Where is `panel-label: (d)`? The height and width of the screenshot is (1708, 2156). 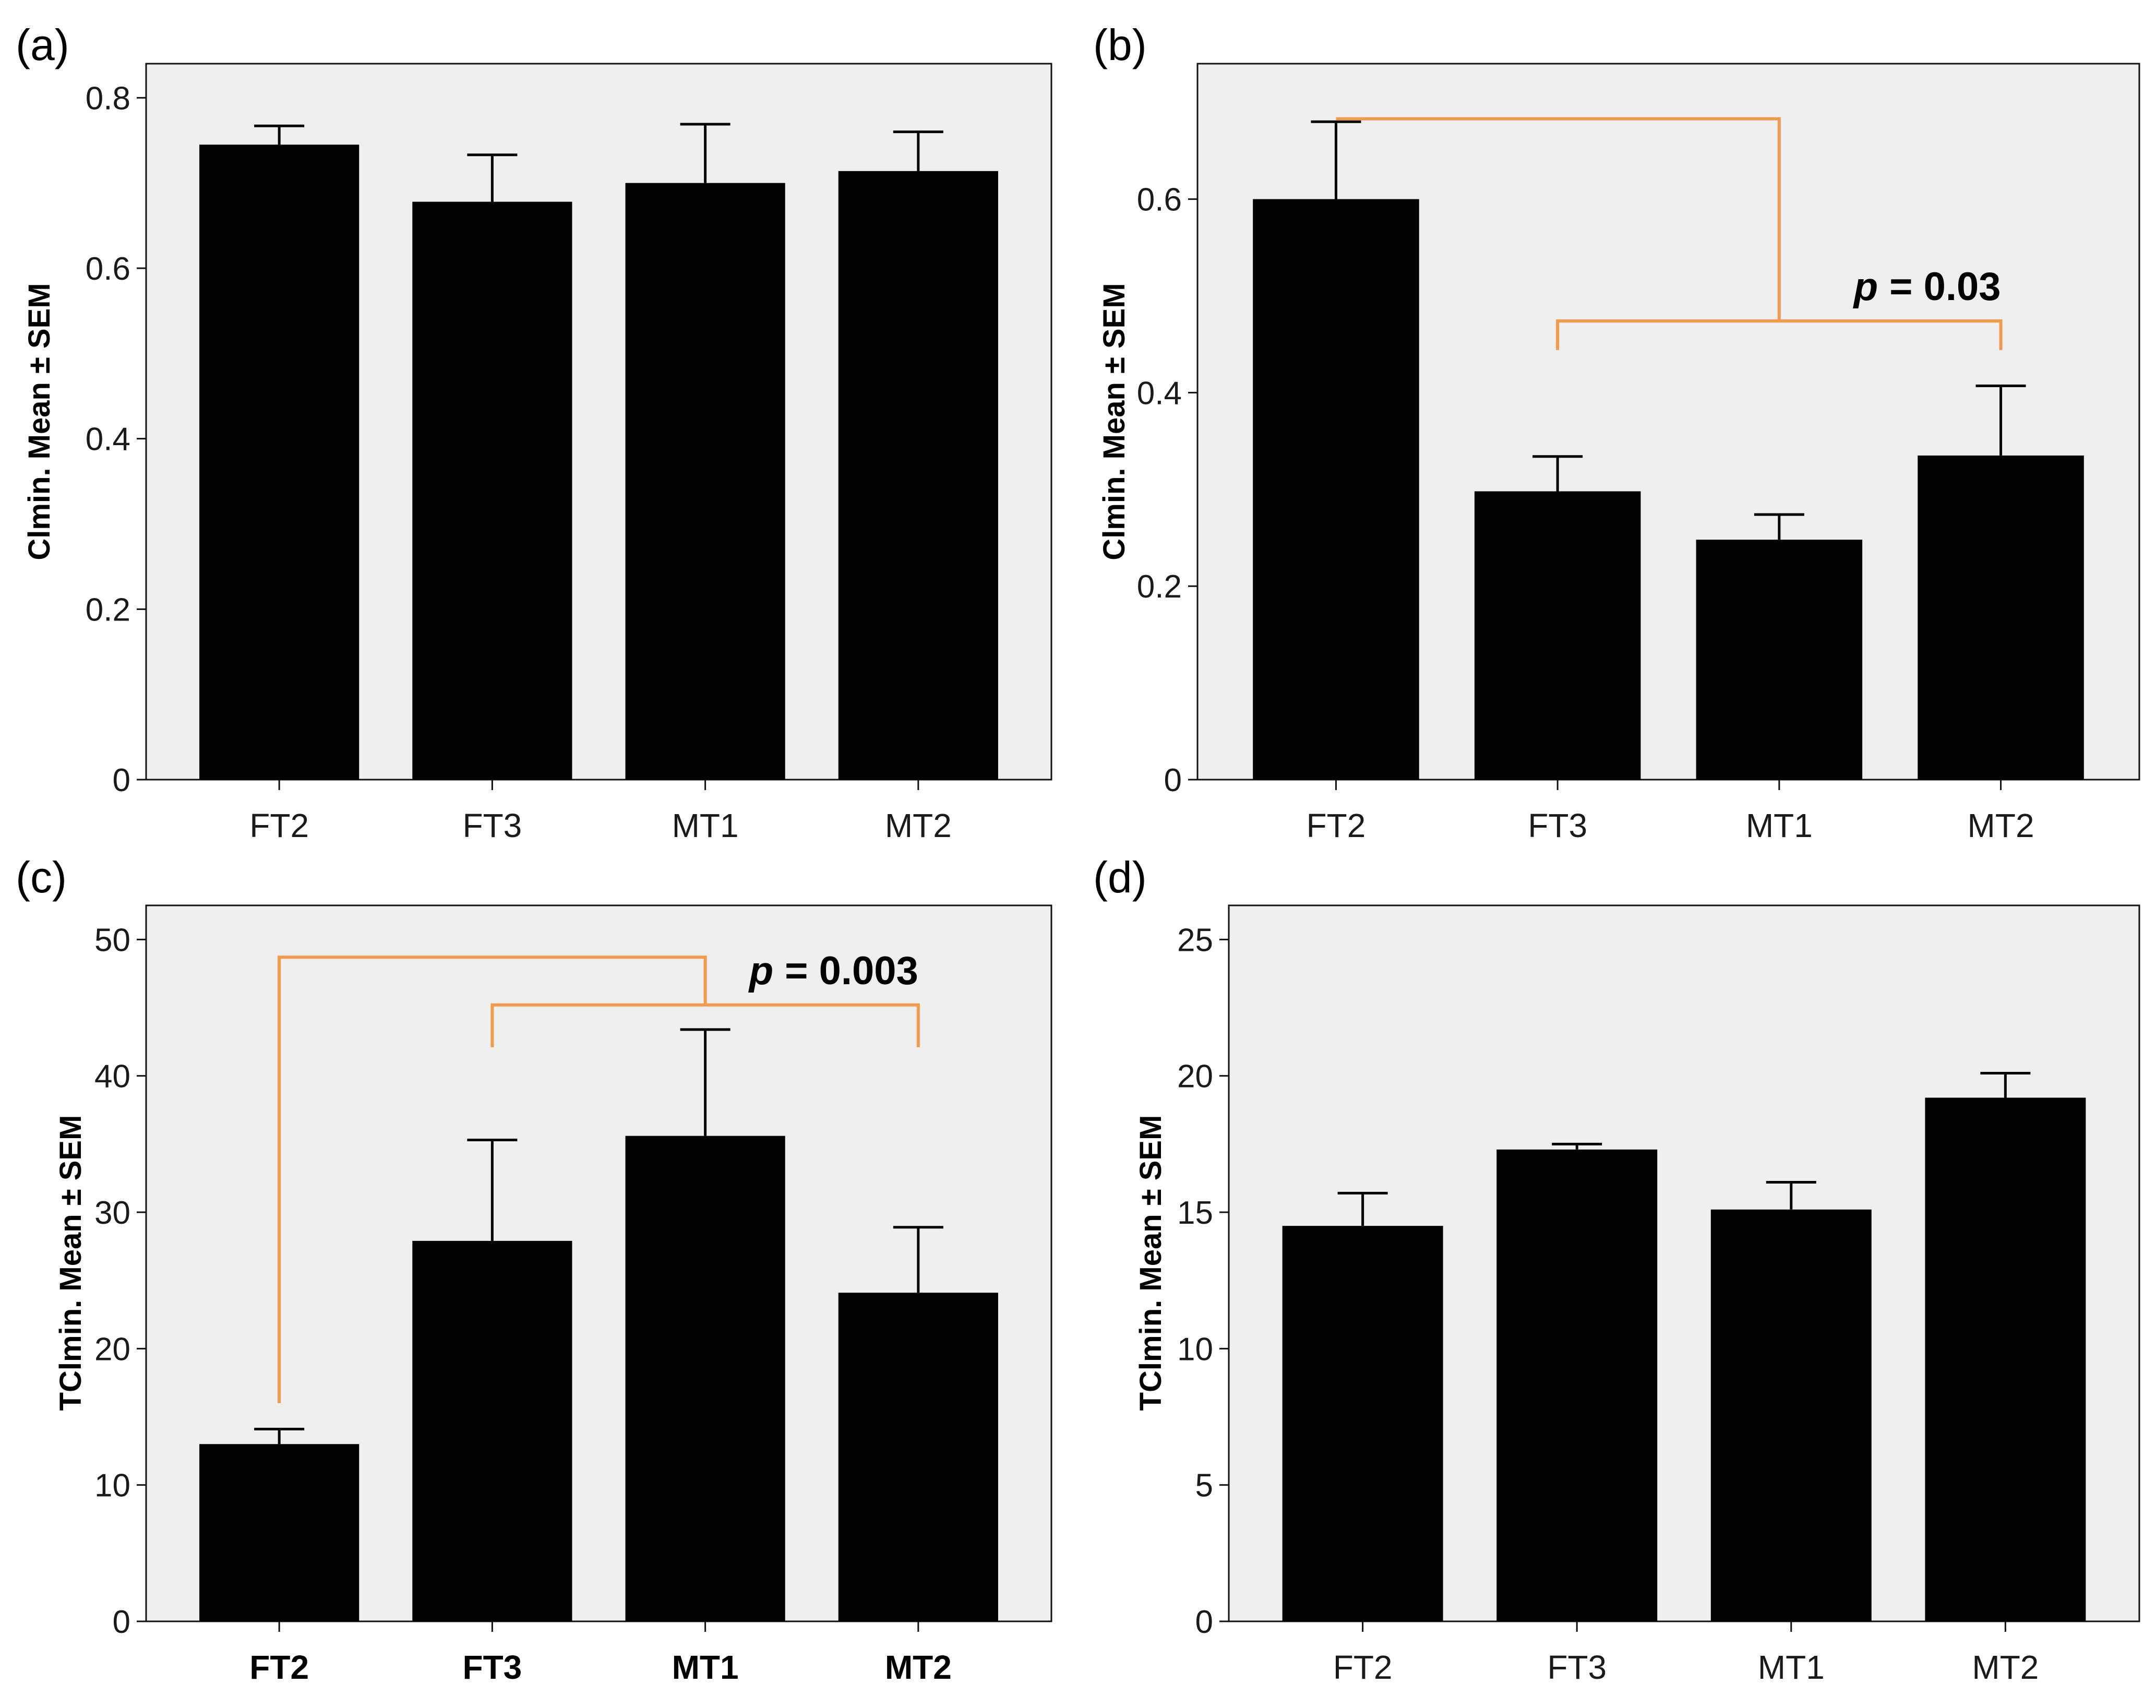
panel-label: (d) is located at coordinates (1120, 877).